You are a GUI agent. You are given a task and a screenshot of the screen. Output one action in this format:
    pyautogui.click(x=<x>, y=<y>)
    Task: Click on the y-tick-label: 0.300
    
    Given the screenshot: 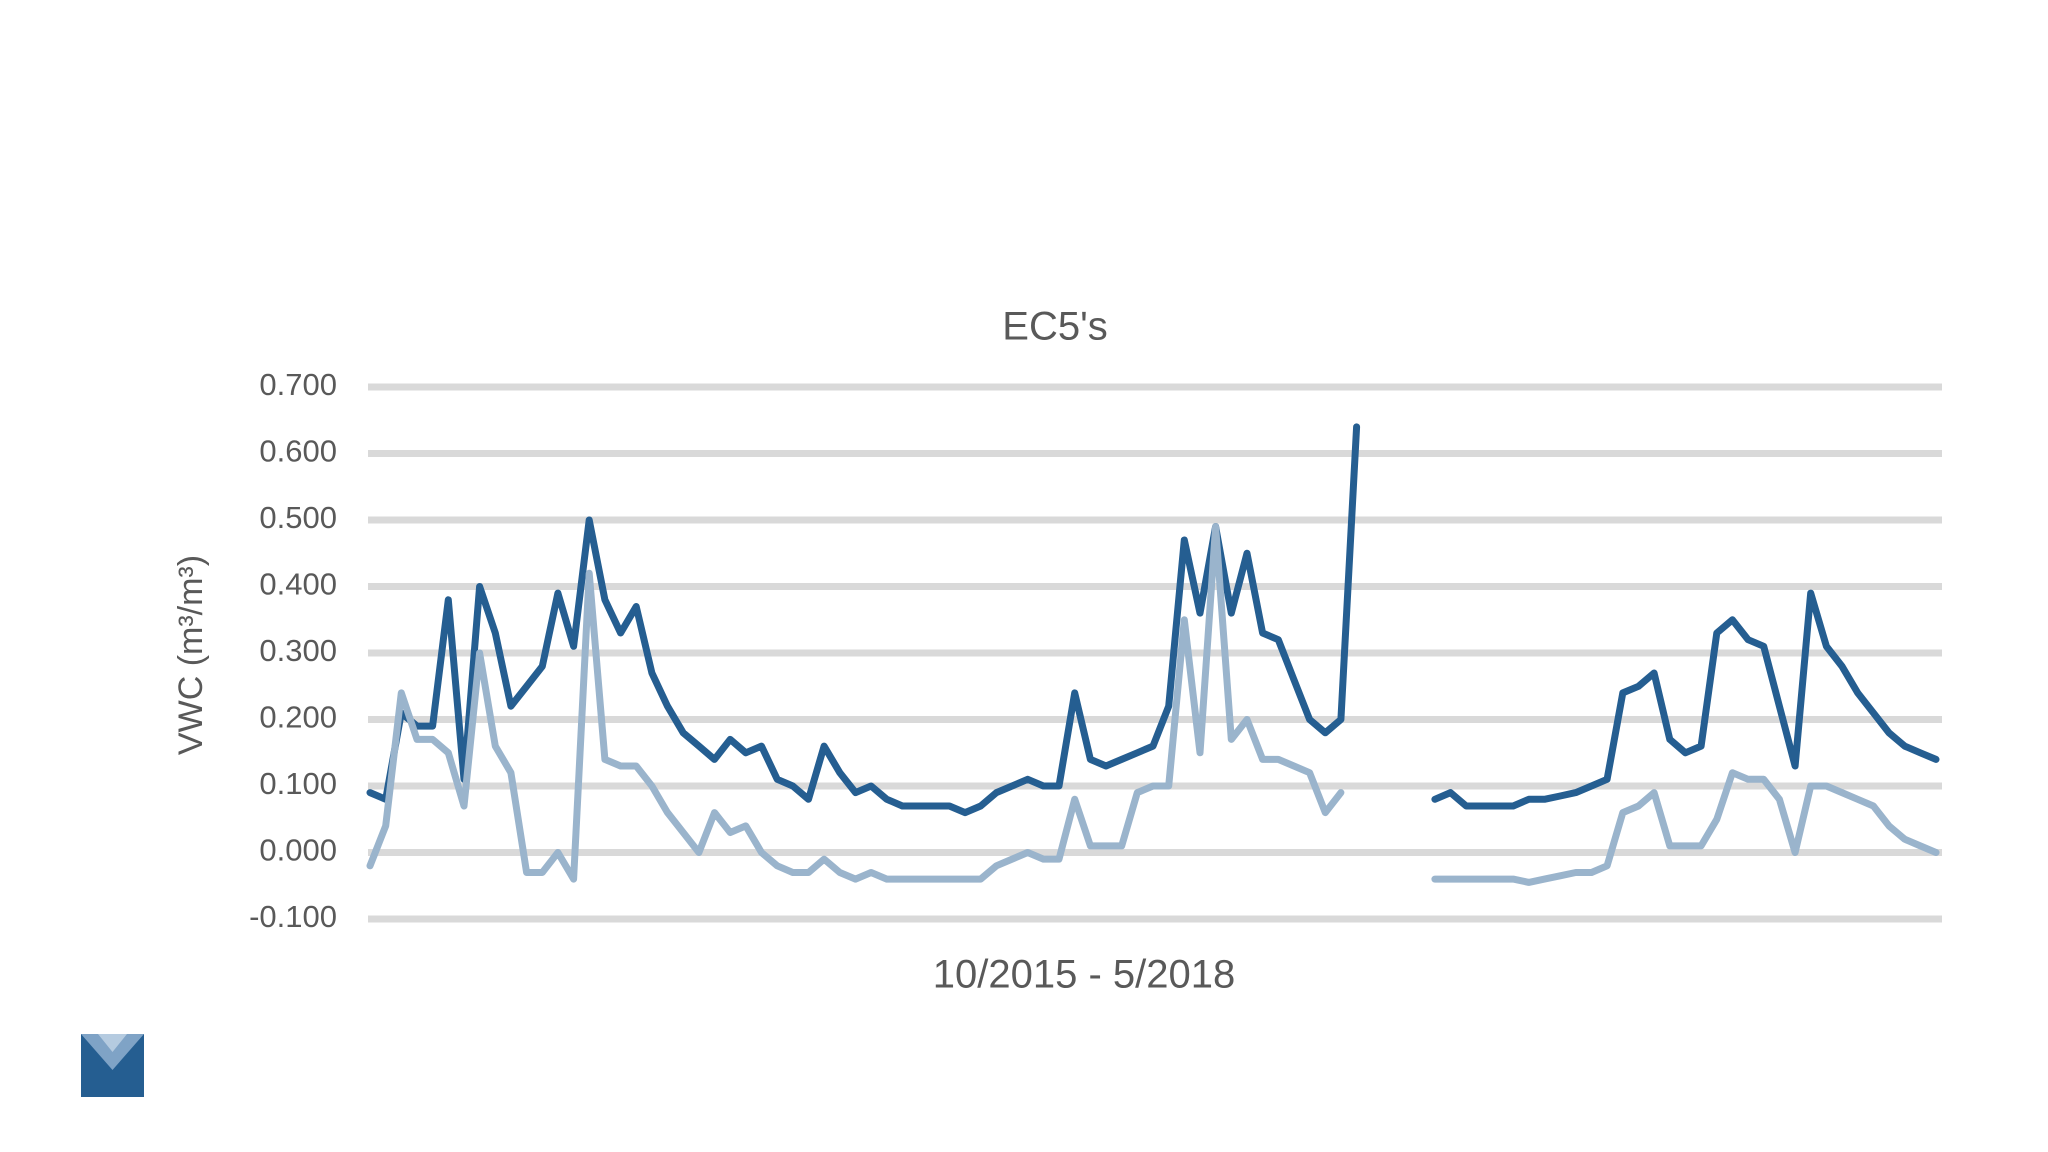 What is the action you would take?
    pyautogui.click(x=298, y=650)
    